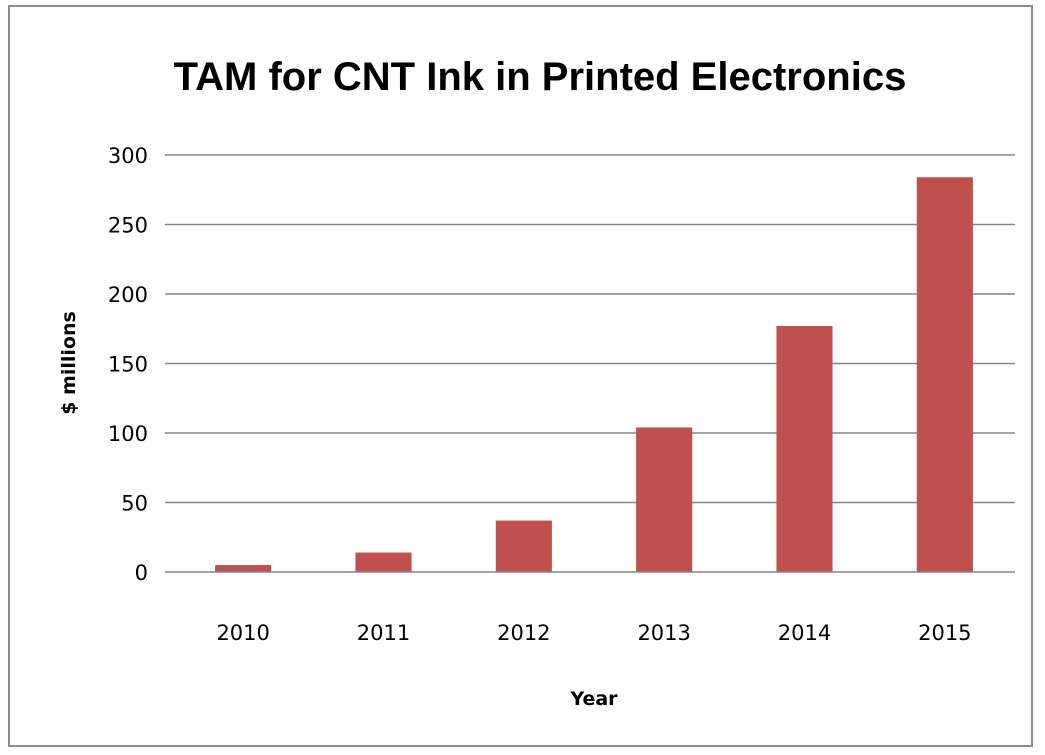 The width and height of the screenshot is (1045, 755). Describe the element at coordinates (128, 295) in the screenshot. I see `y-tick-label: 200` at that location.